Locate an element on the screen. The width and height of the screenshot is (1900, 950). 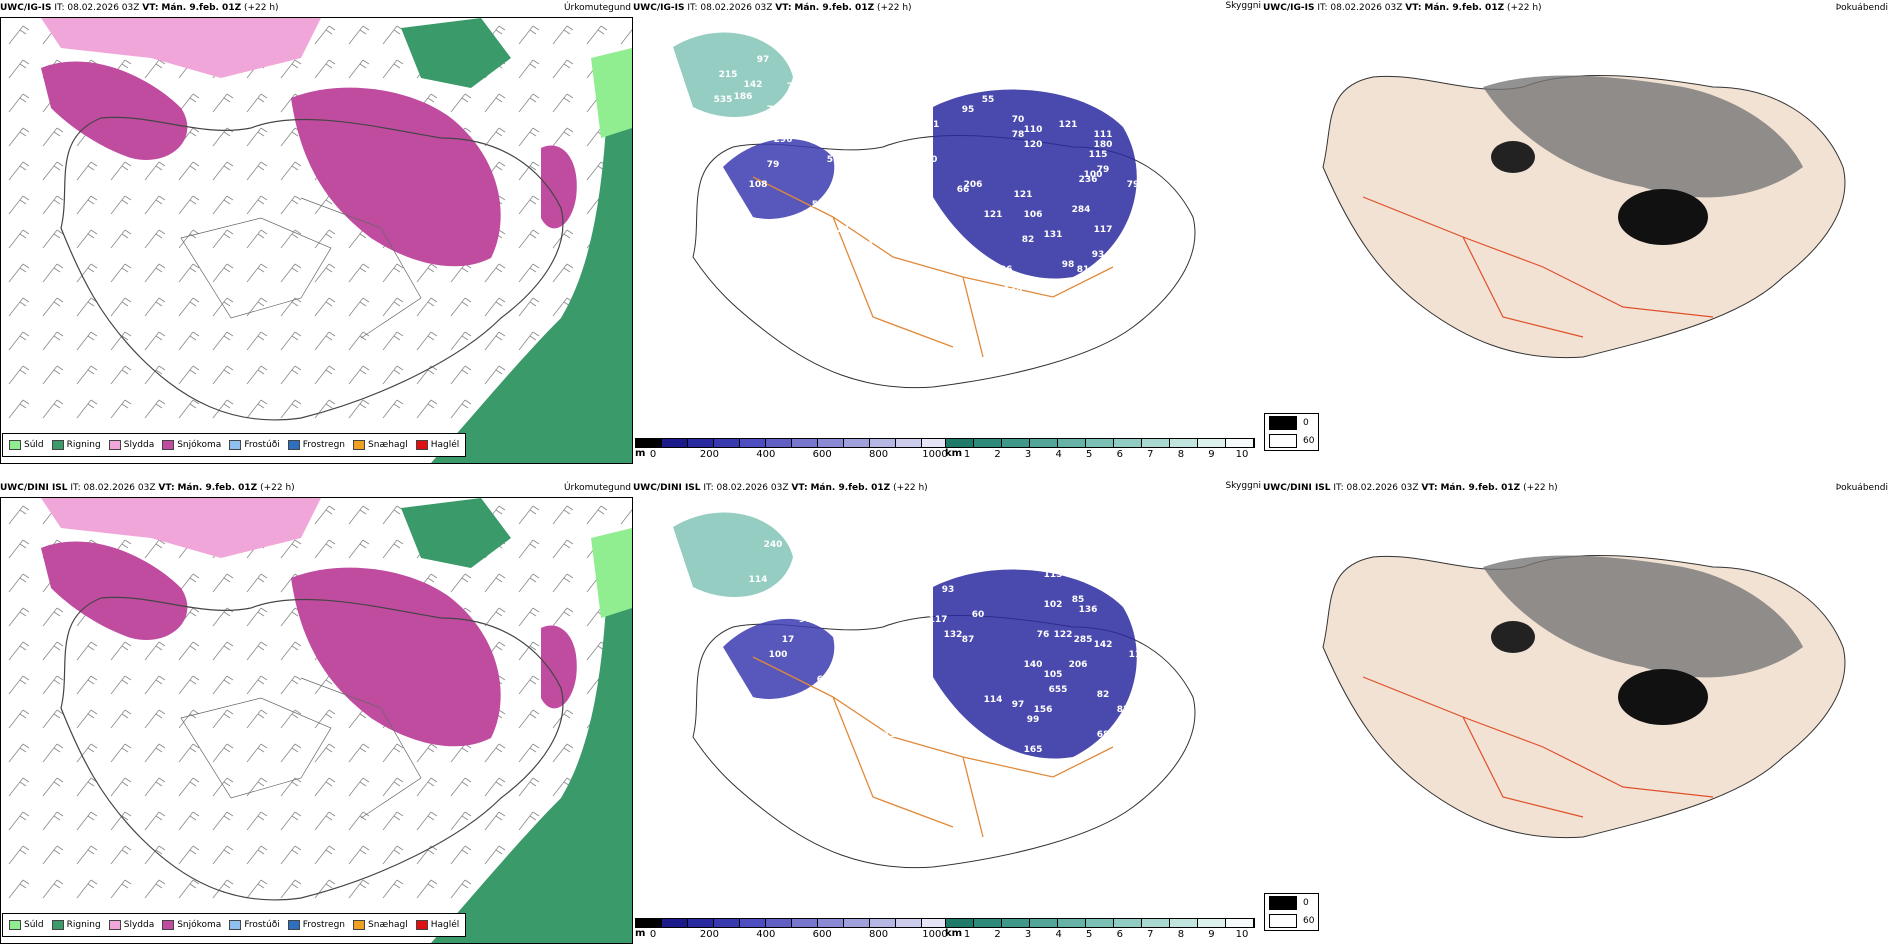
rain-area-ne is located at coordinates (456, 533).